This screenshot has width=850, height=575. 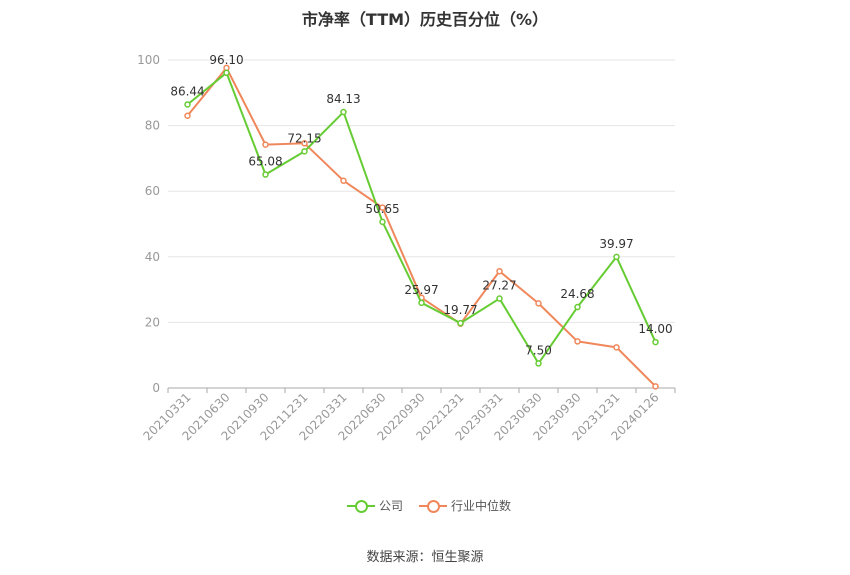 I want to click on legend-item-company: 公司, so click(x=375, y=505).